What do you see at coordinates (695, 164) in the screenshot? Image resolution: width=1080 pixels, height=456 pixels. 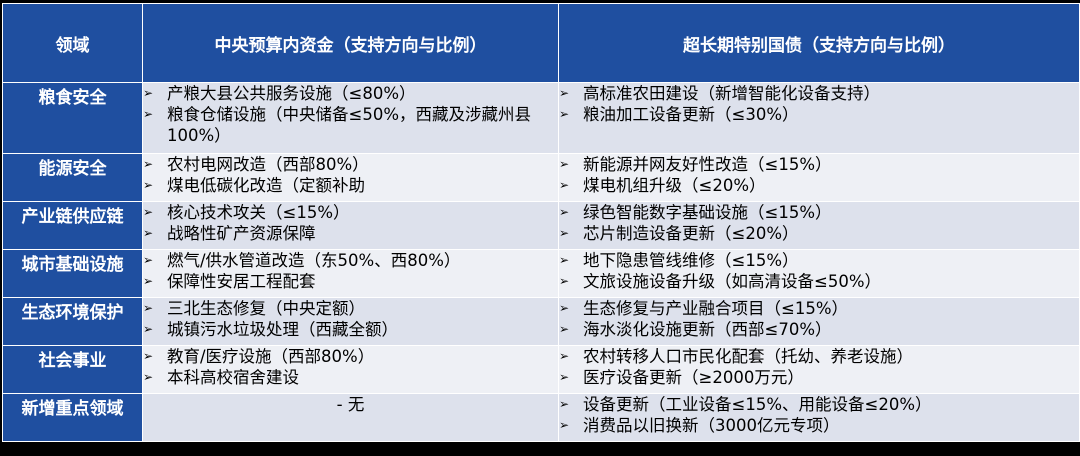 I see `list-item: ➢ 新能源并网友好性改造（≤15%）` at bounding box center [695, 164].